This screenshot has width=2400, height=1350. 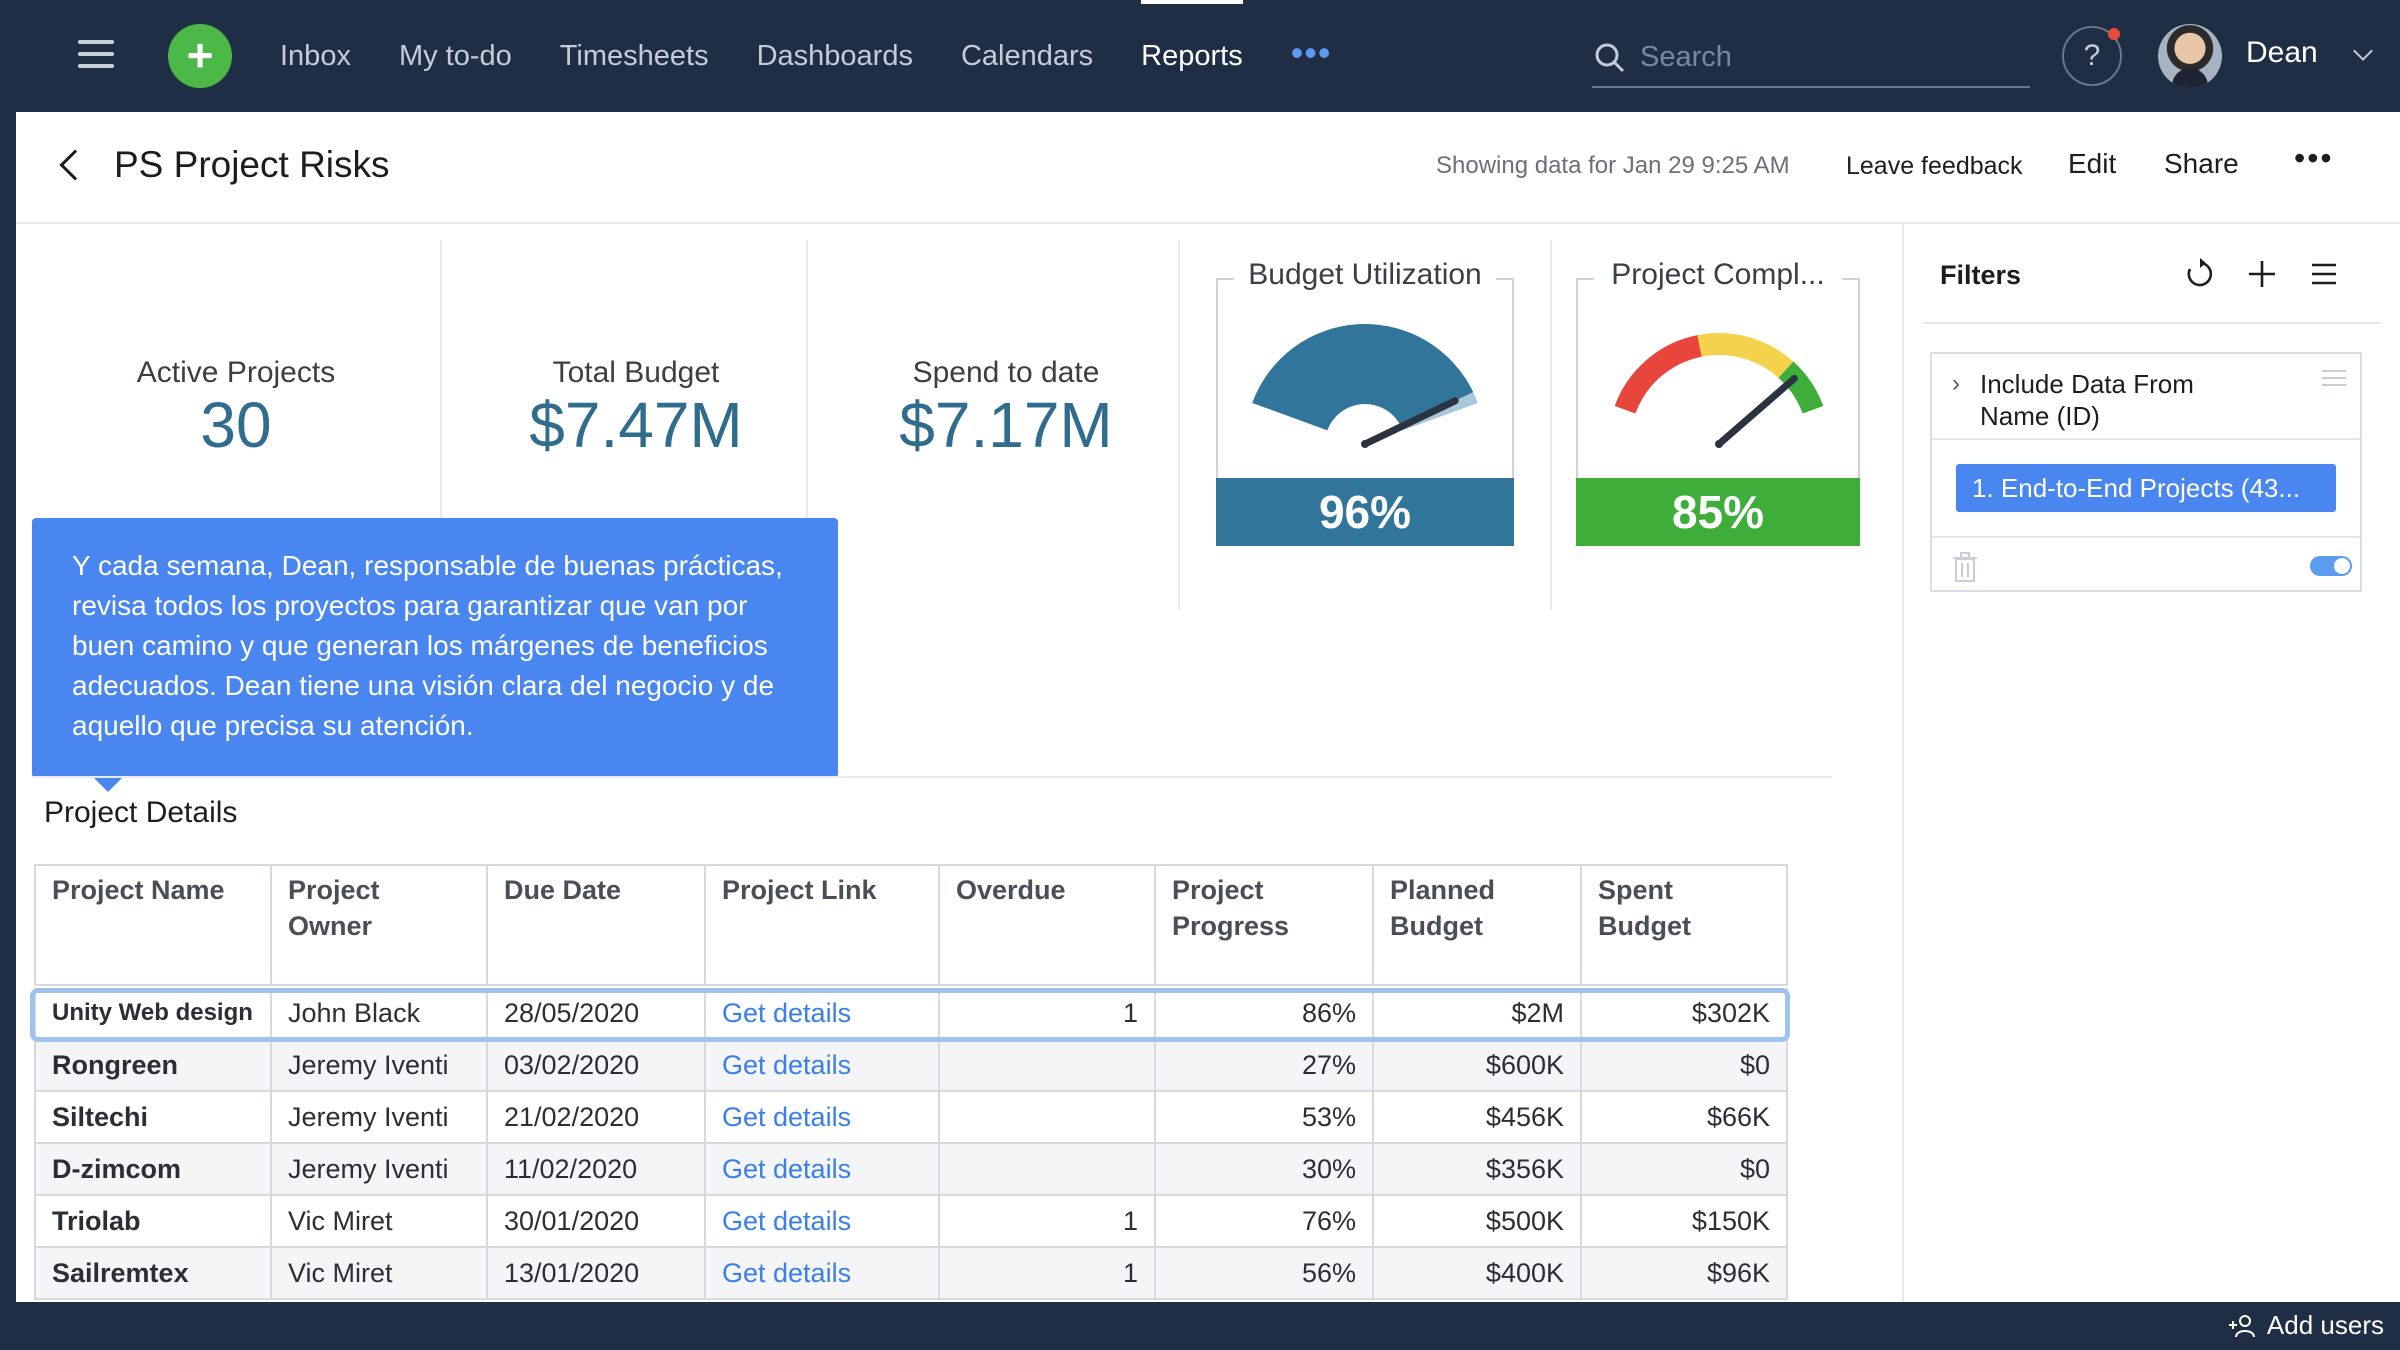 I want to click on column-header: Project Name, so click(x=153, y=925).